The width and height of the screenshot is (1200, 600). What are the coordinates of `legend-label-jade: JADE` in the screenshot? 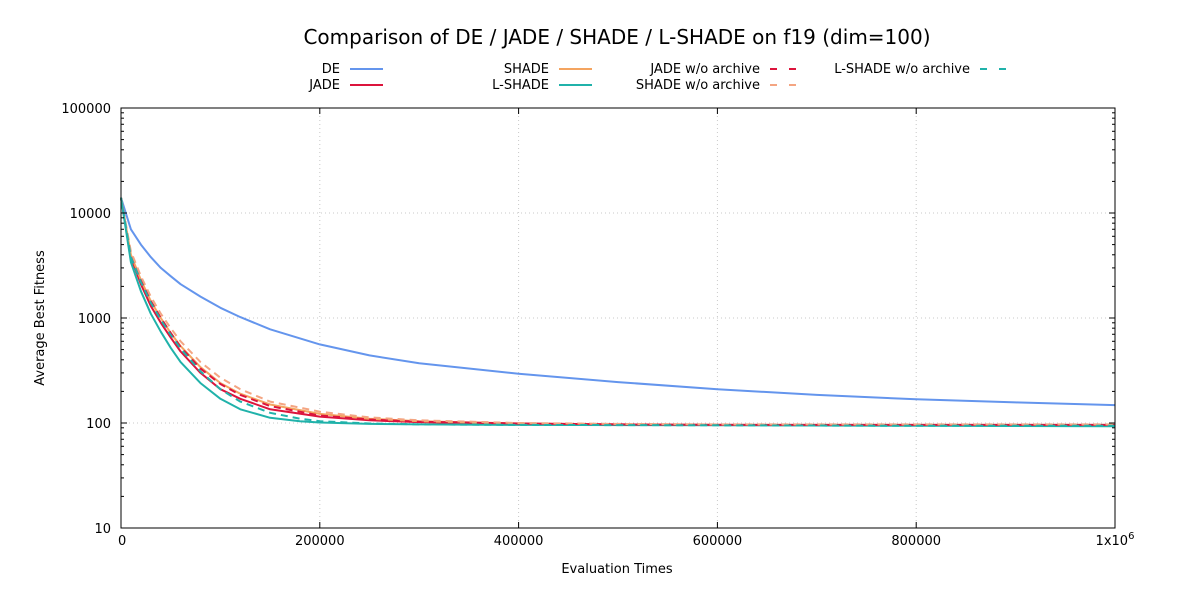 It's located at (324, 85).